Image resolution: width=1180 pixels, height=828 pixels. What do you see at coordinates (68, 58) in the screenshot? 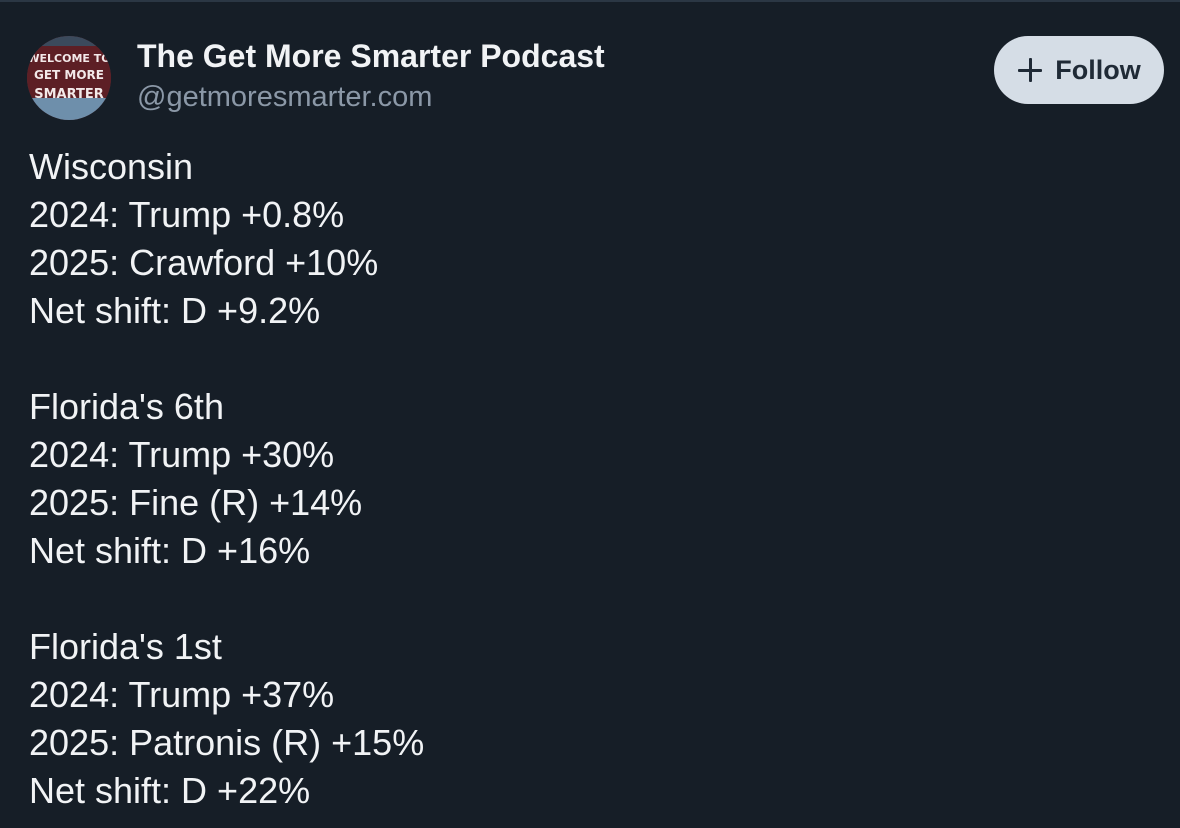
I see `avatar-text-line-1: WELCOME TO` at bounding box center [68, 58].